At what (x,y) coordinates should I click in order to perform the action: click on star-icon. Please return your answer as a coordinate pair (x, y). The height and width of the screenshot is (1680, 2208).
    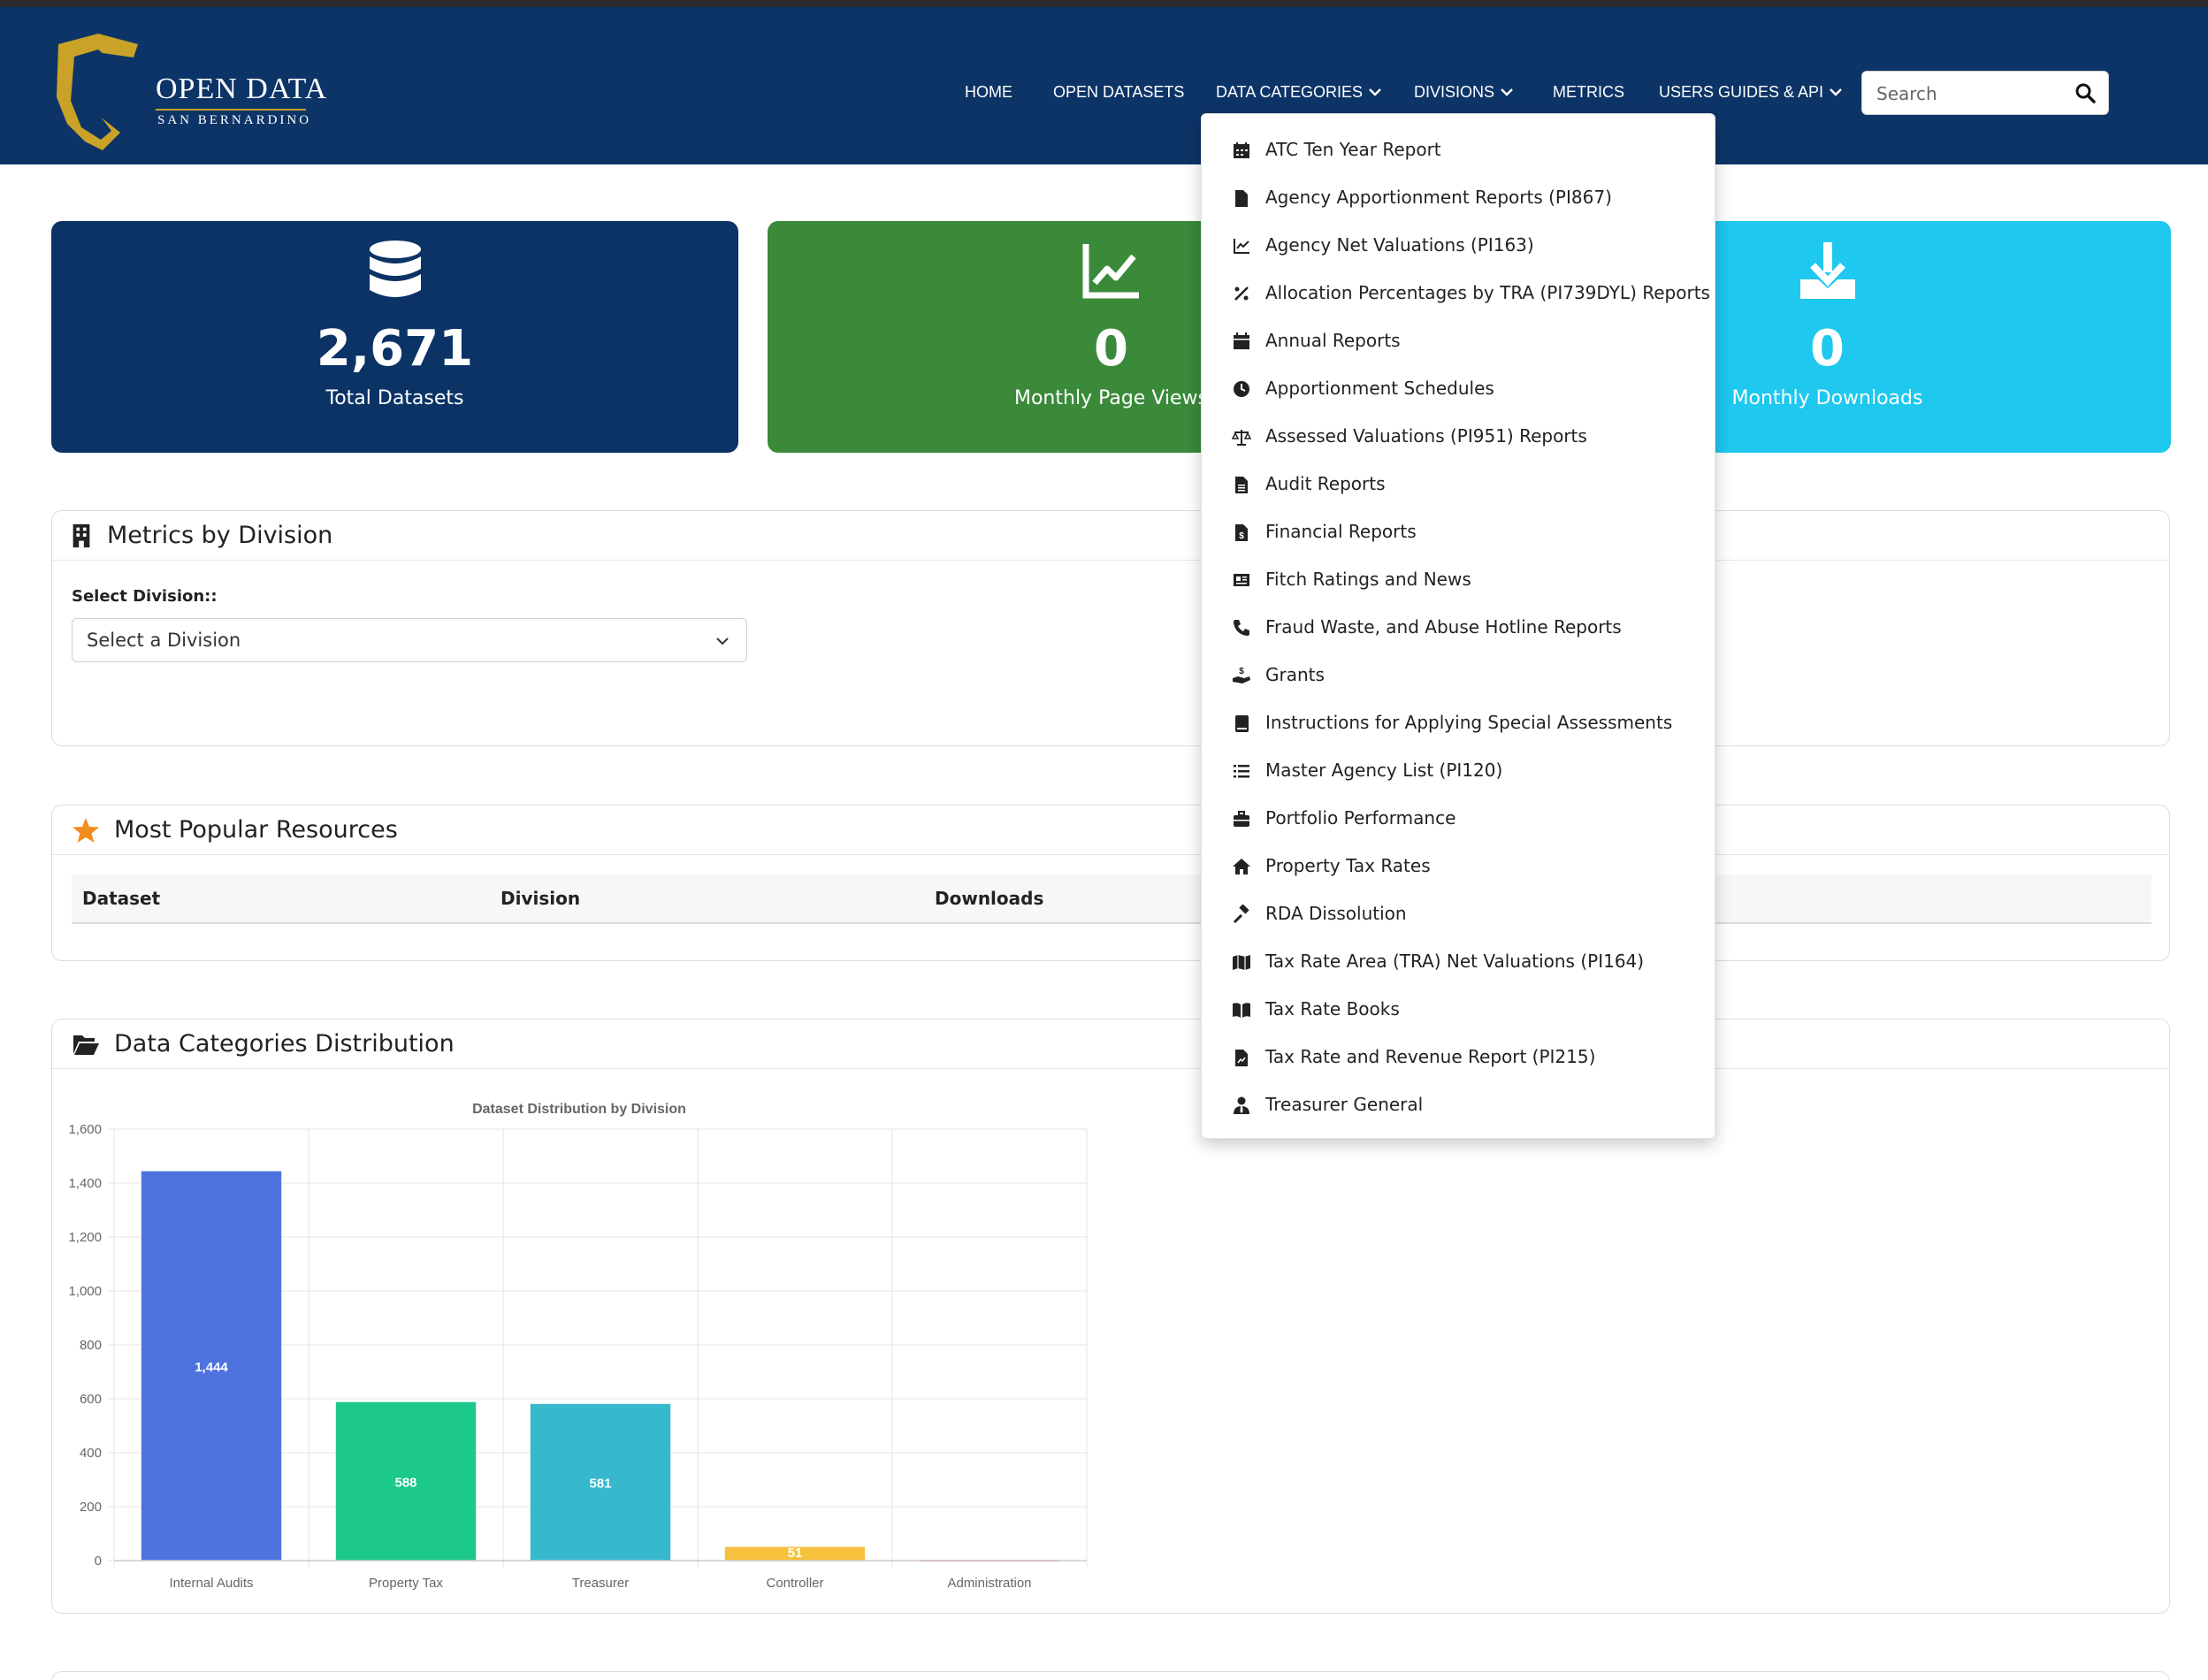
    Looking at the image, I should click on (86, 830).